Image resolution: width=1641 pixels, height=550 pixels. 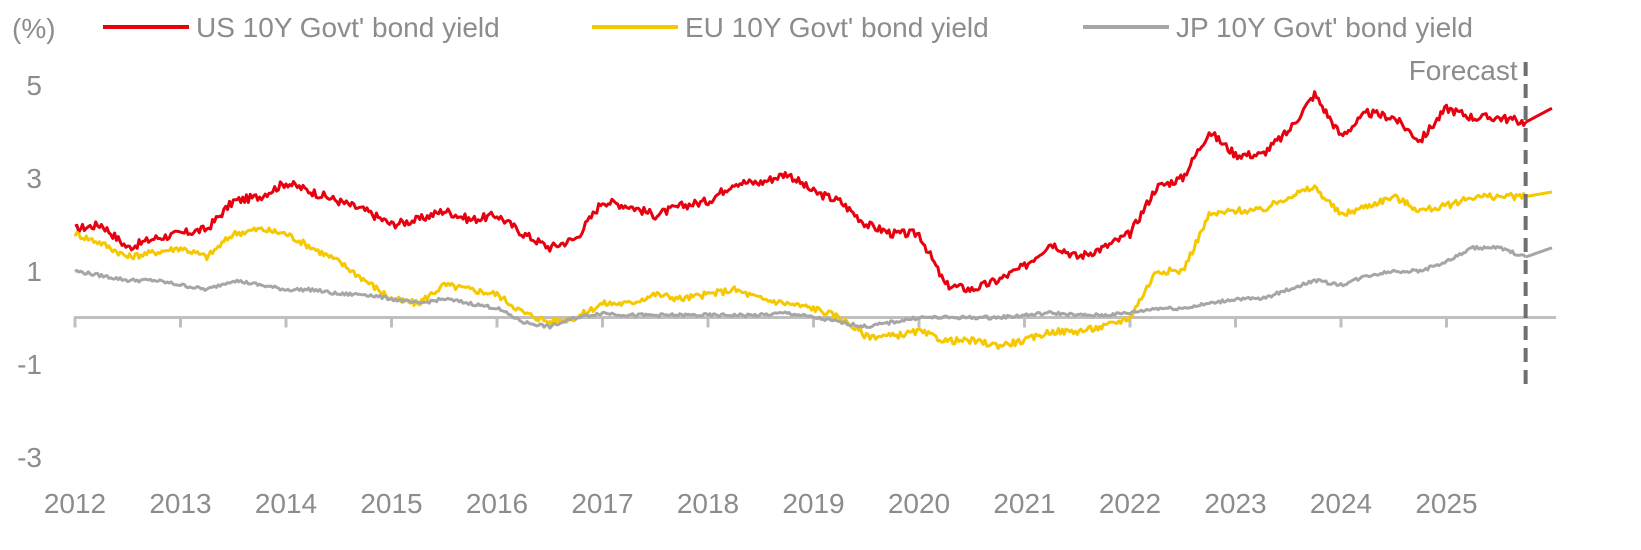 I want to click on y-tick-label: 3, so click(x=34, y=178).